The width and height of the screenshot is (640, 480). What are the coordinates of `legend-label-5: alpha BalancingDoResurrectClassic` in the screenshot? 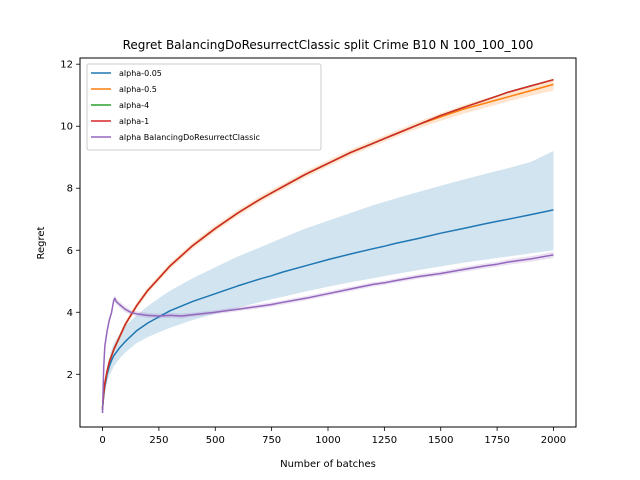 It's located at (189, 137).